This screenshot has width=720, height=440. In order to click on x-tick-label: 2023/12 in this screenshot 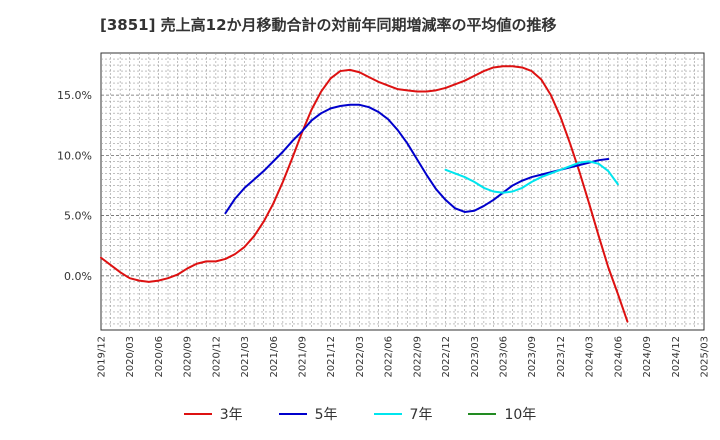, I will do `click(561, 357)`.